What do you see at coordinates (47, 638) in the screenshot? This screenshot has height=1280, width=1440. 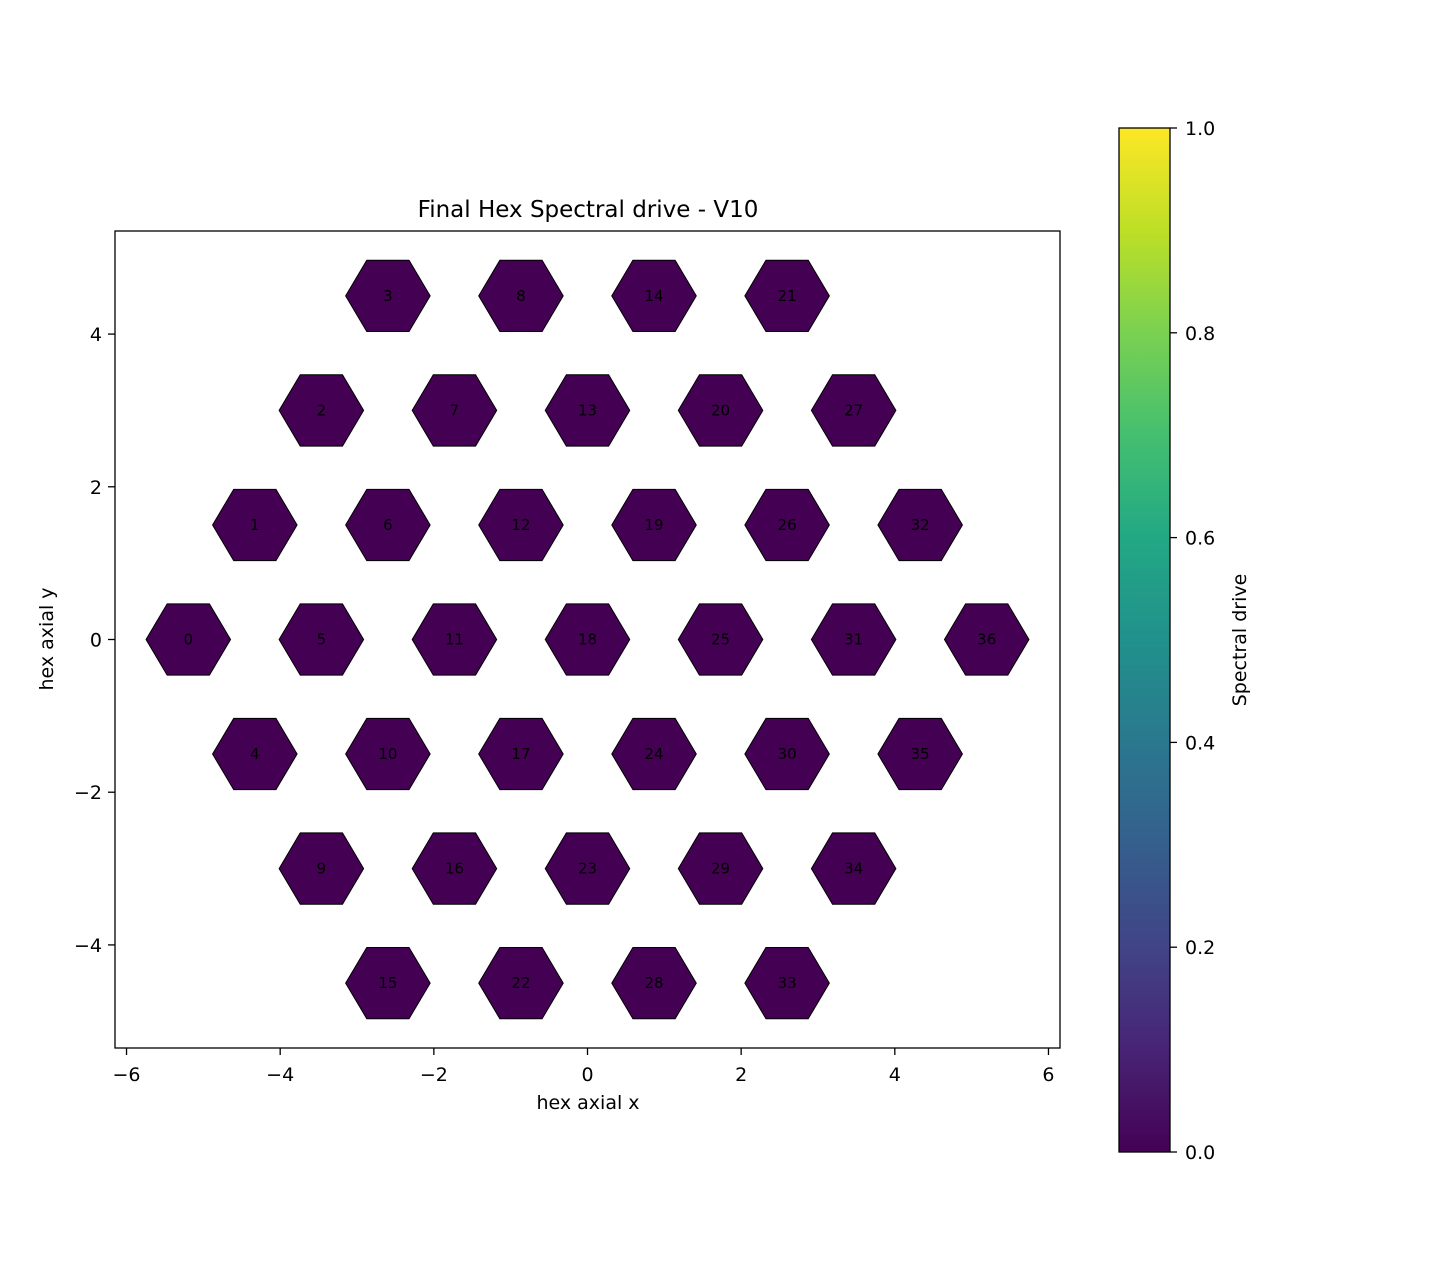 I see `y-axis-label: hex axial y` at bounding box center [47, 638].